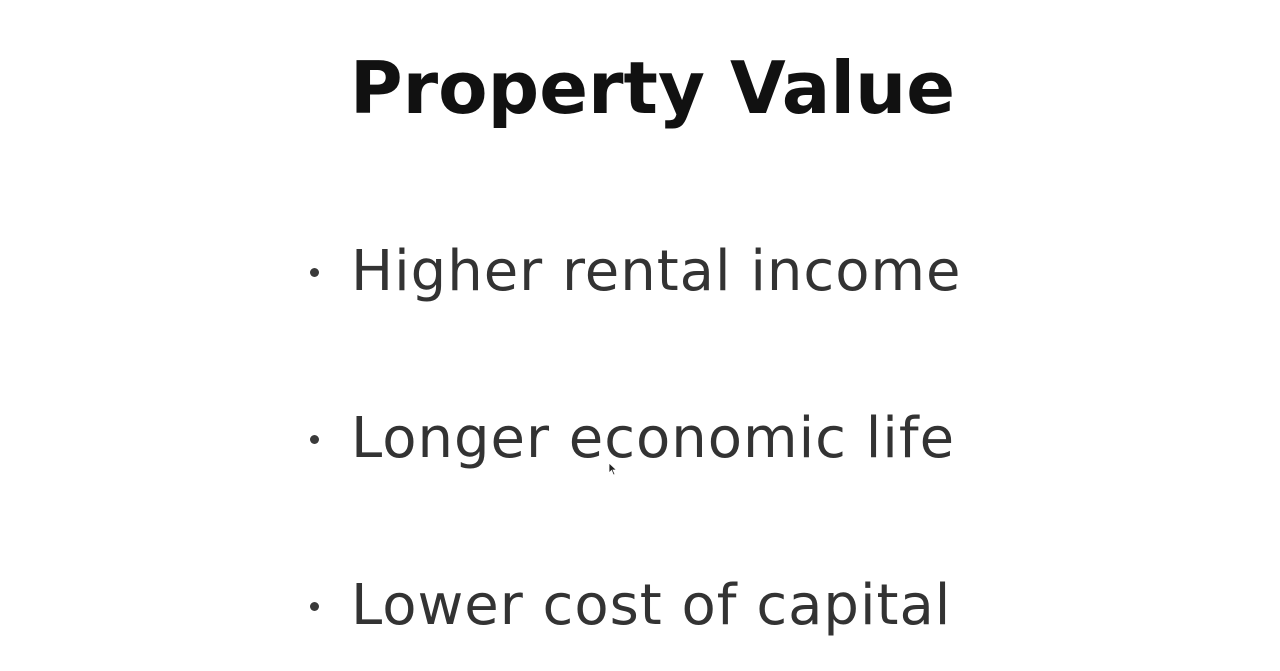 This screenshot has height=671, width=1280. I want to click on bullet-text: Higher rental income, so click(656, 271).